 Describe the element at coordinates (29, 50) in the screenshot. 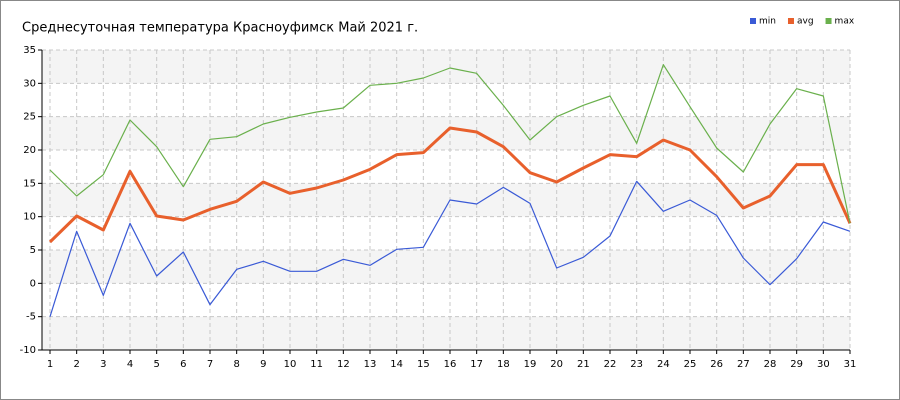

I see `y-tick-label: 35` at that location.